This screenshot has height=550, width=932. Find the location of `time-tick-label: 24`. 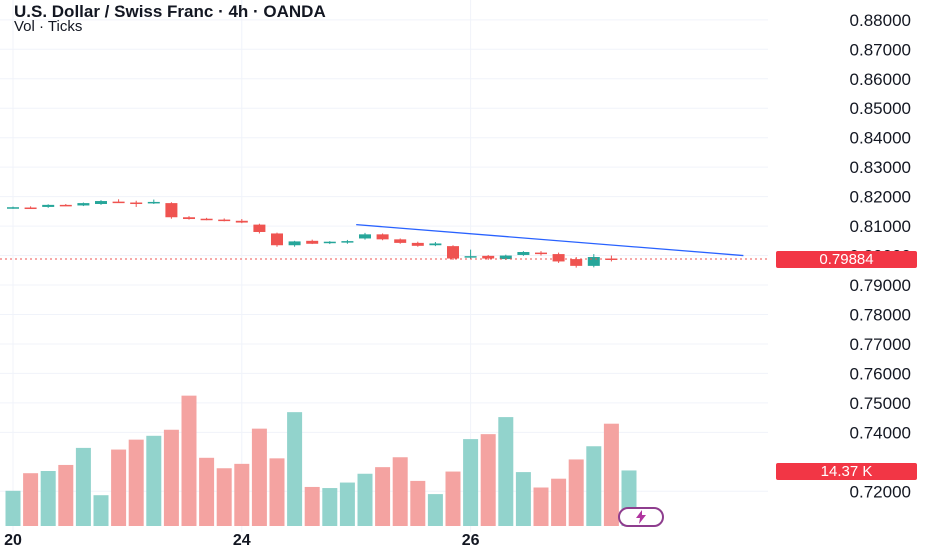

time-tick-label: 24 is located at coordinates (242, 540).